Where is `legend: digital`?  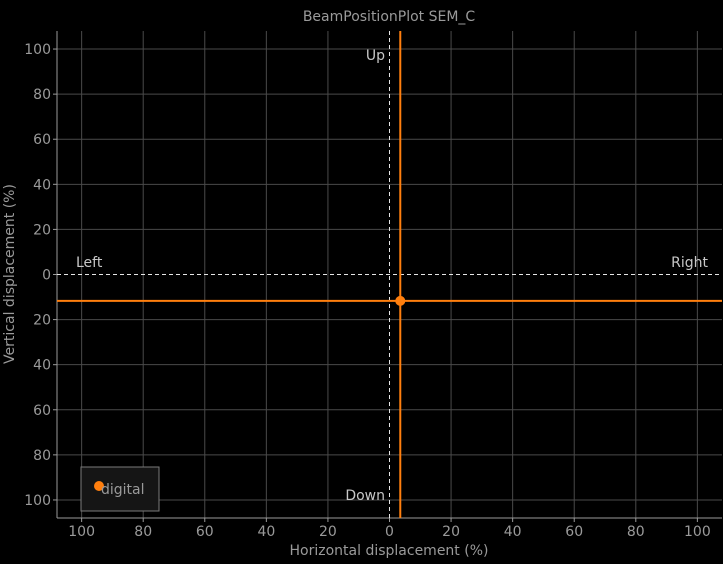
legend: digital is located at coordinates (120, 489).